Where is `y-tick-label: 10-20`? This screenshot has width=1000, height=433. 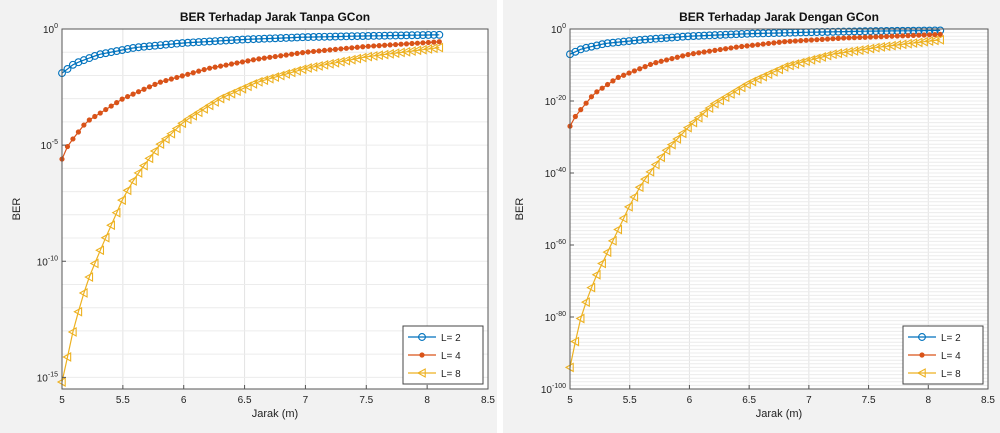 y-tick-label: 10-20 is located at coordinates (555, 101).